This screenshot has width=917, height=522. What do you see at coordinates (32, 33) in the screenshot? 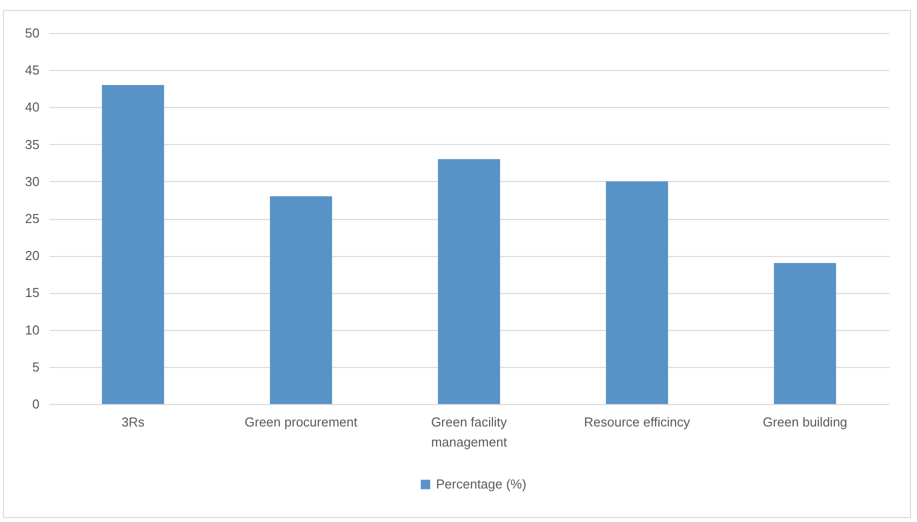
I see `y-tick-label: 50` at bounding box center [32, 33].